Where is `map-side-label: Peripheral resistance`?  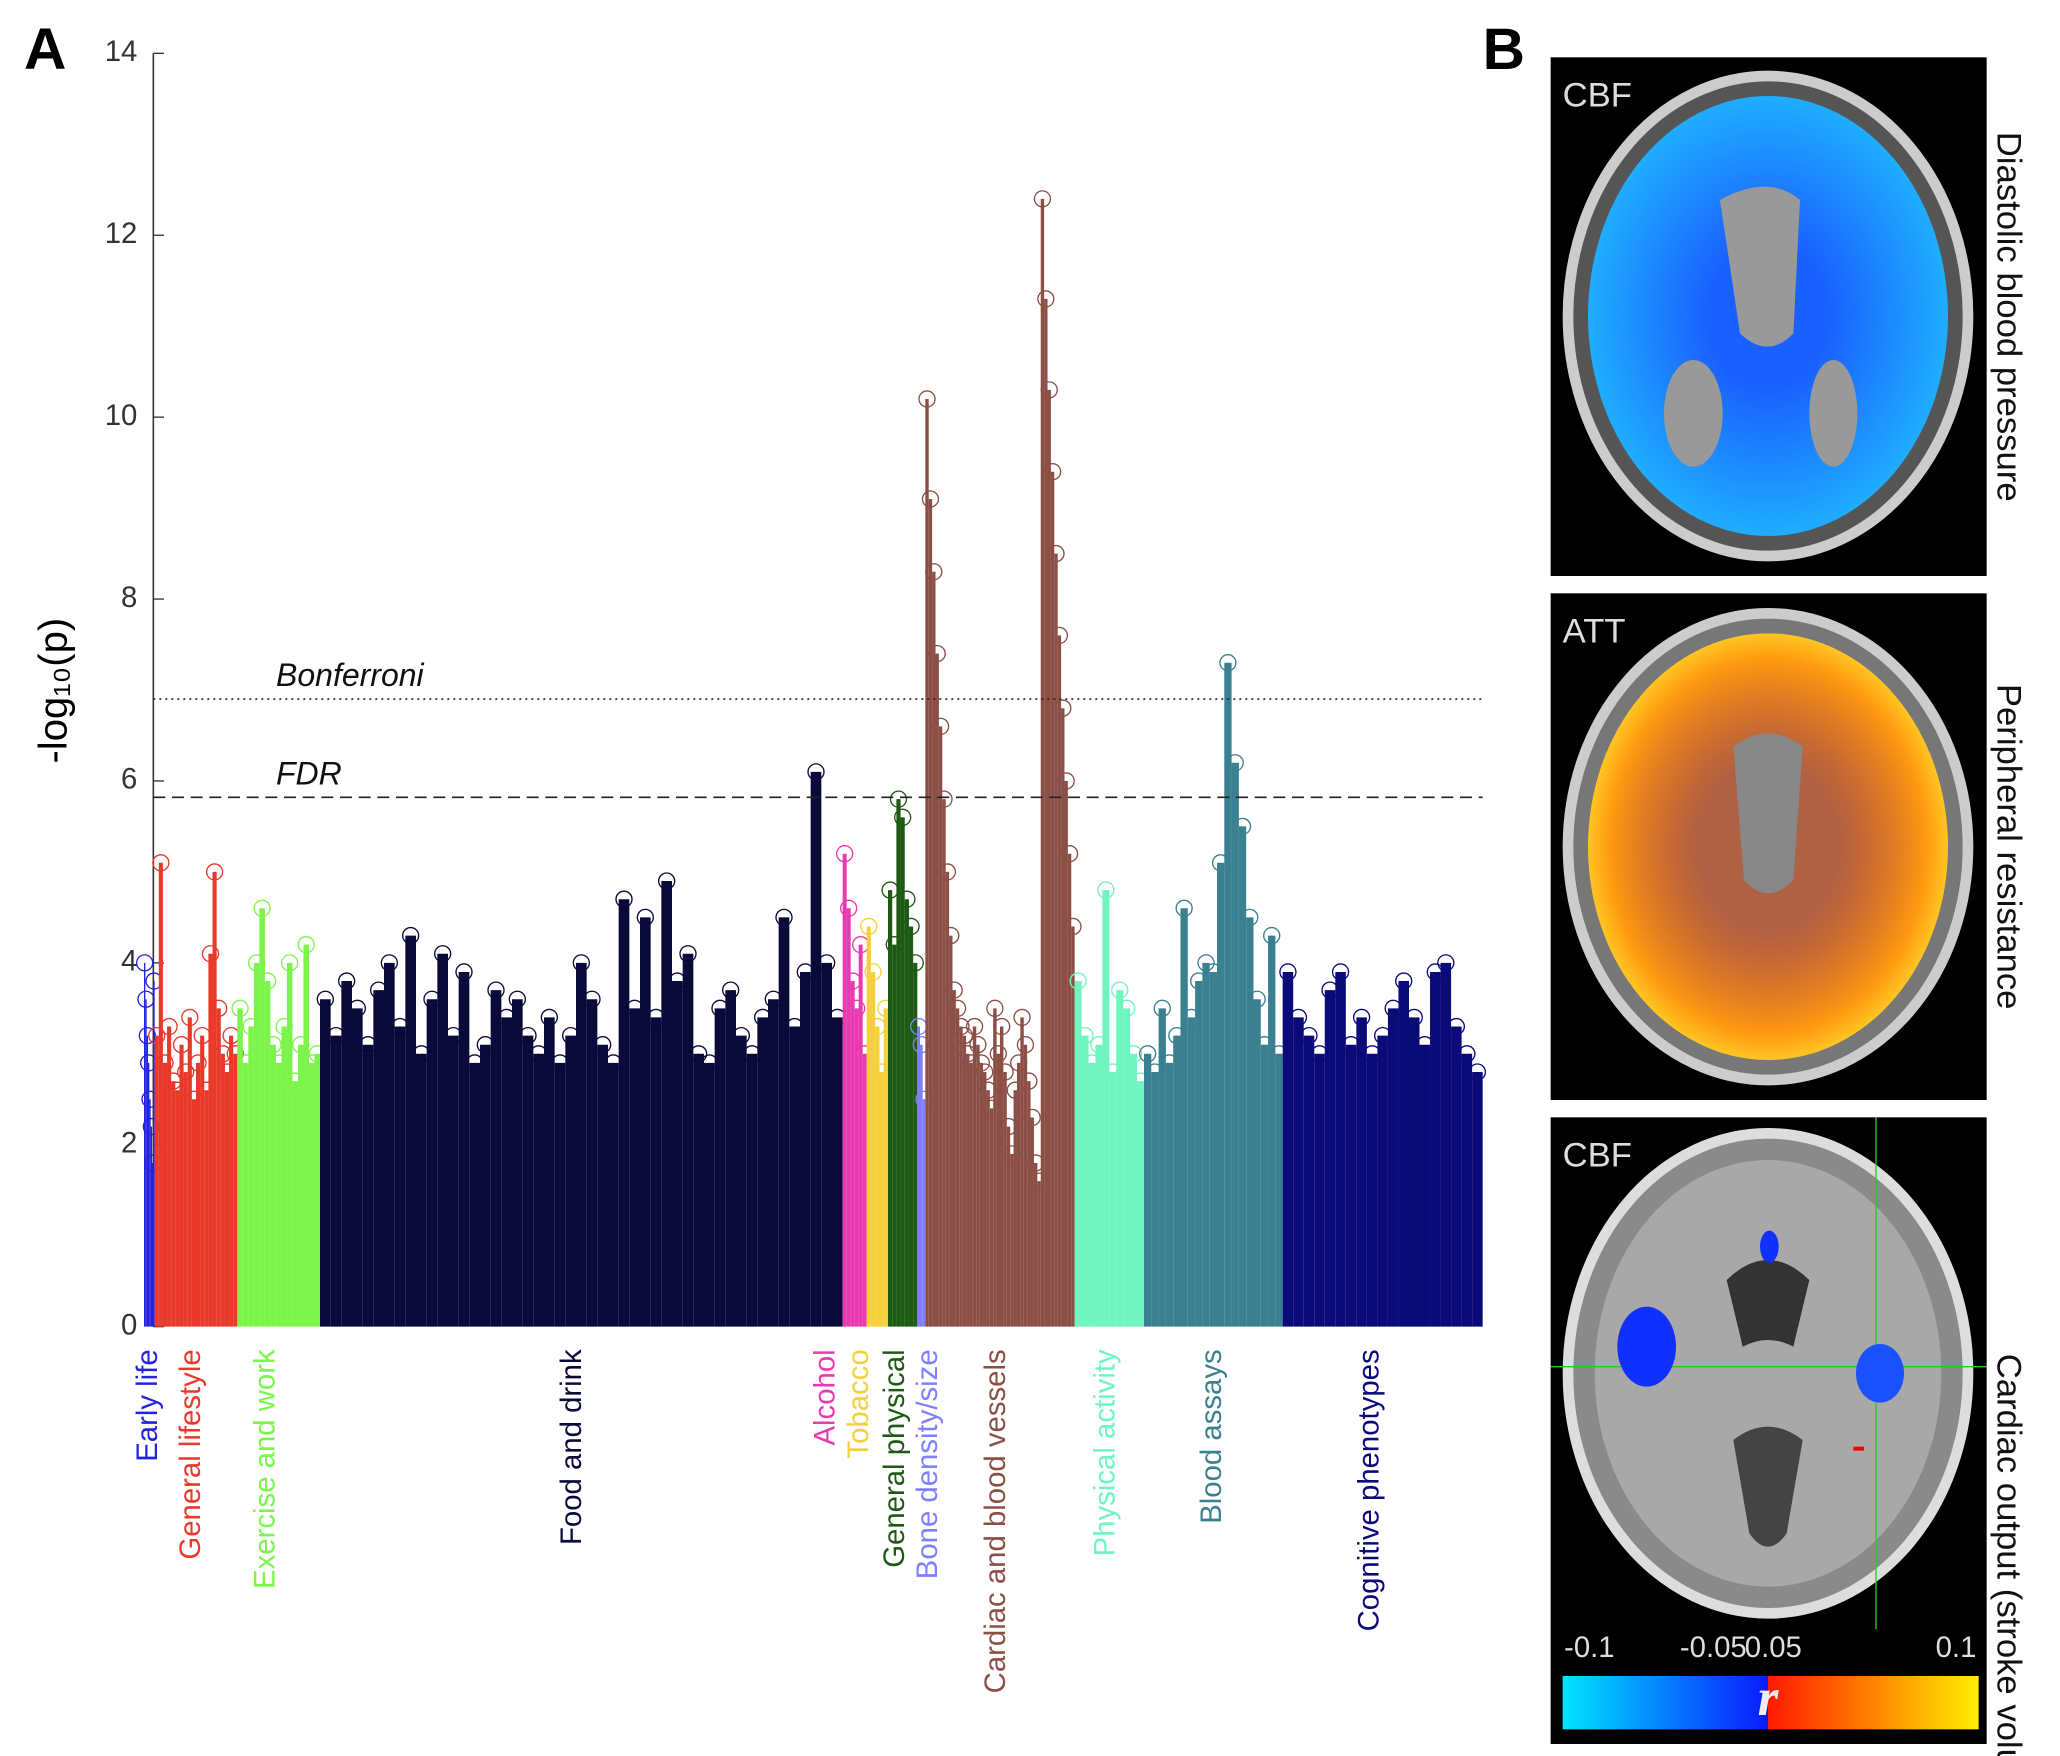
map-side-label: Peripheral resistance is located at coordinates (2009, 847).